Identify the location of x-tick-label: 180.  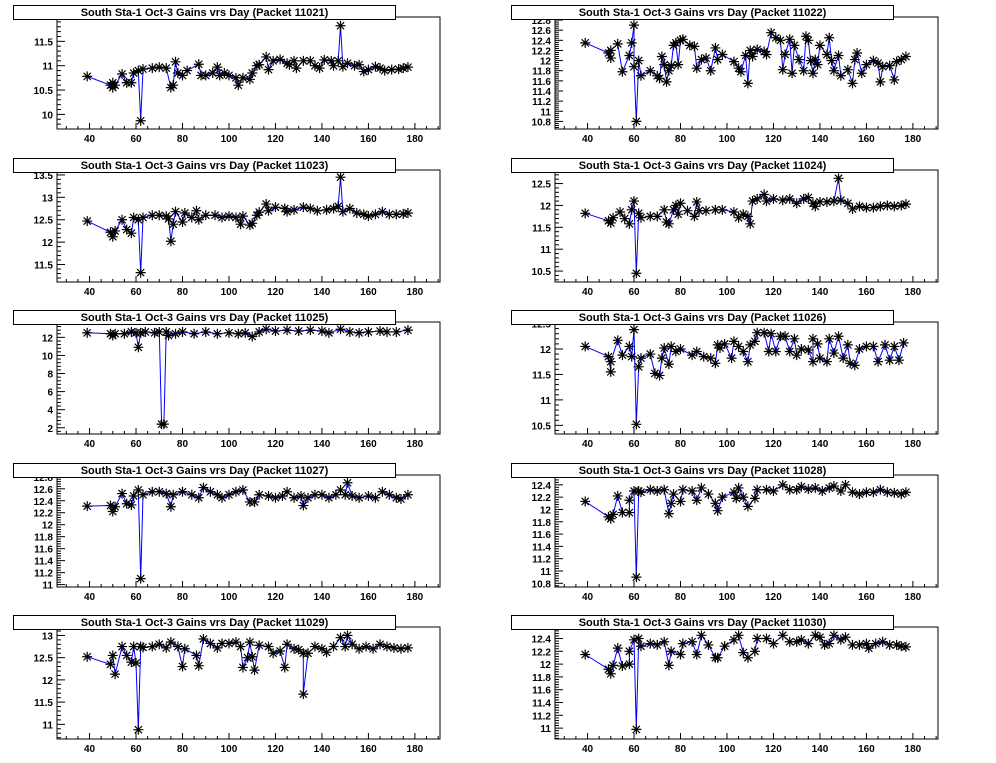
(415, 292).